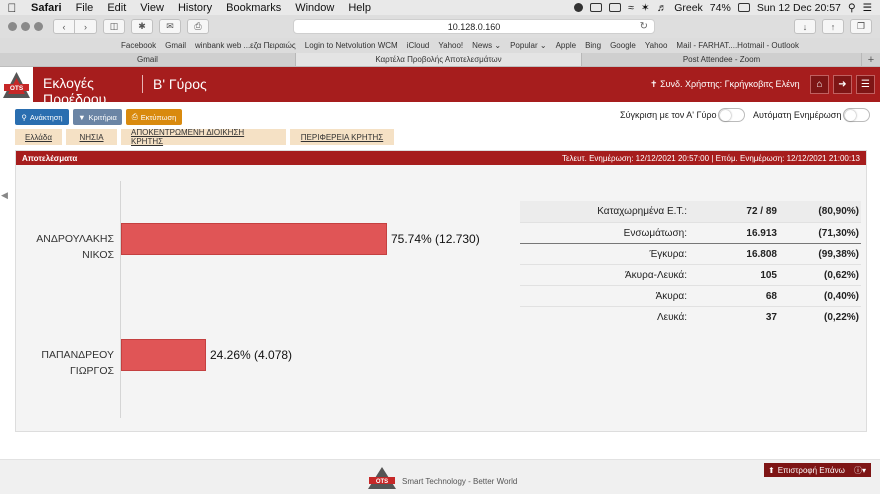  What do you see at coordinates (152, 7) in the screenshot?
I see `menu-view: View` at bounding box center [152, 7].